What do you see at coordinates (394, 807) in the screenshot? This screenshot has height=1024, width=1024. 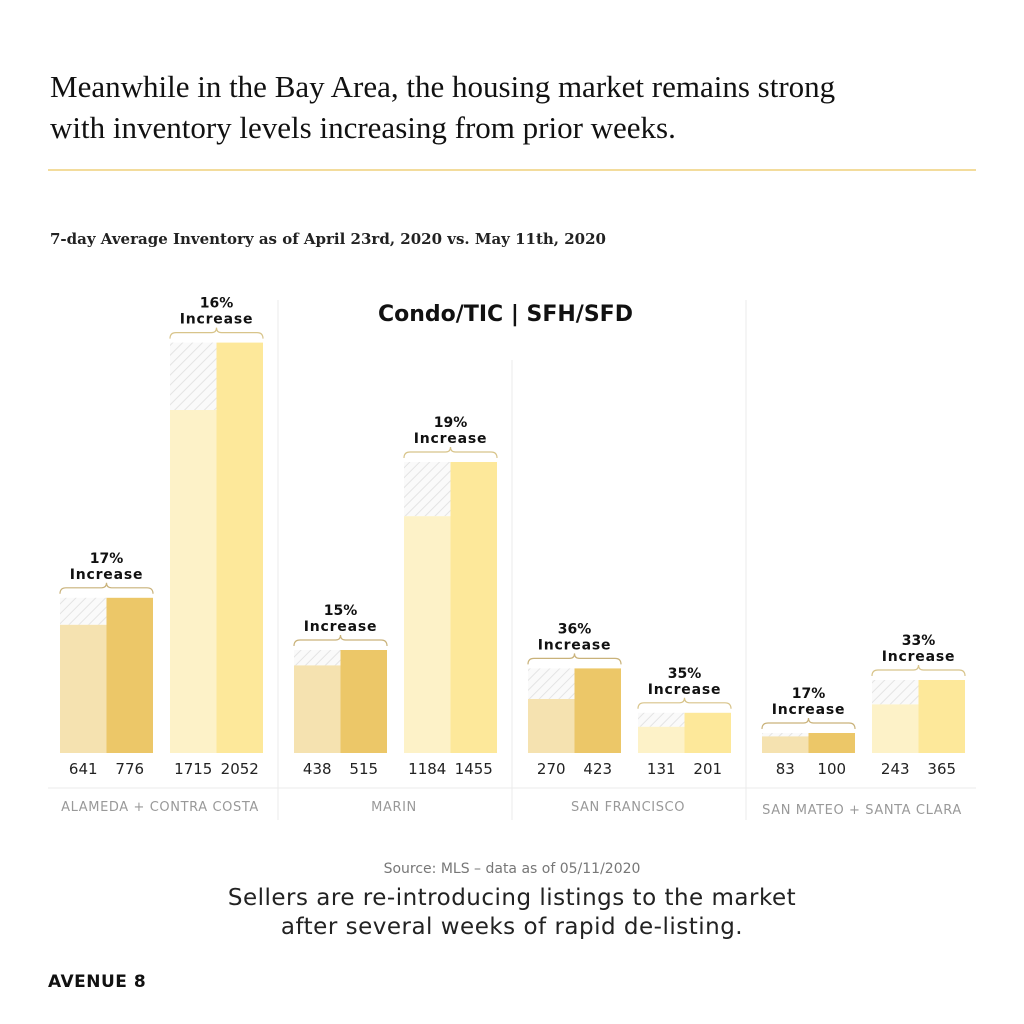 I see `region-label: MARIN` at bounding box center [394, 807].